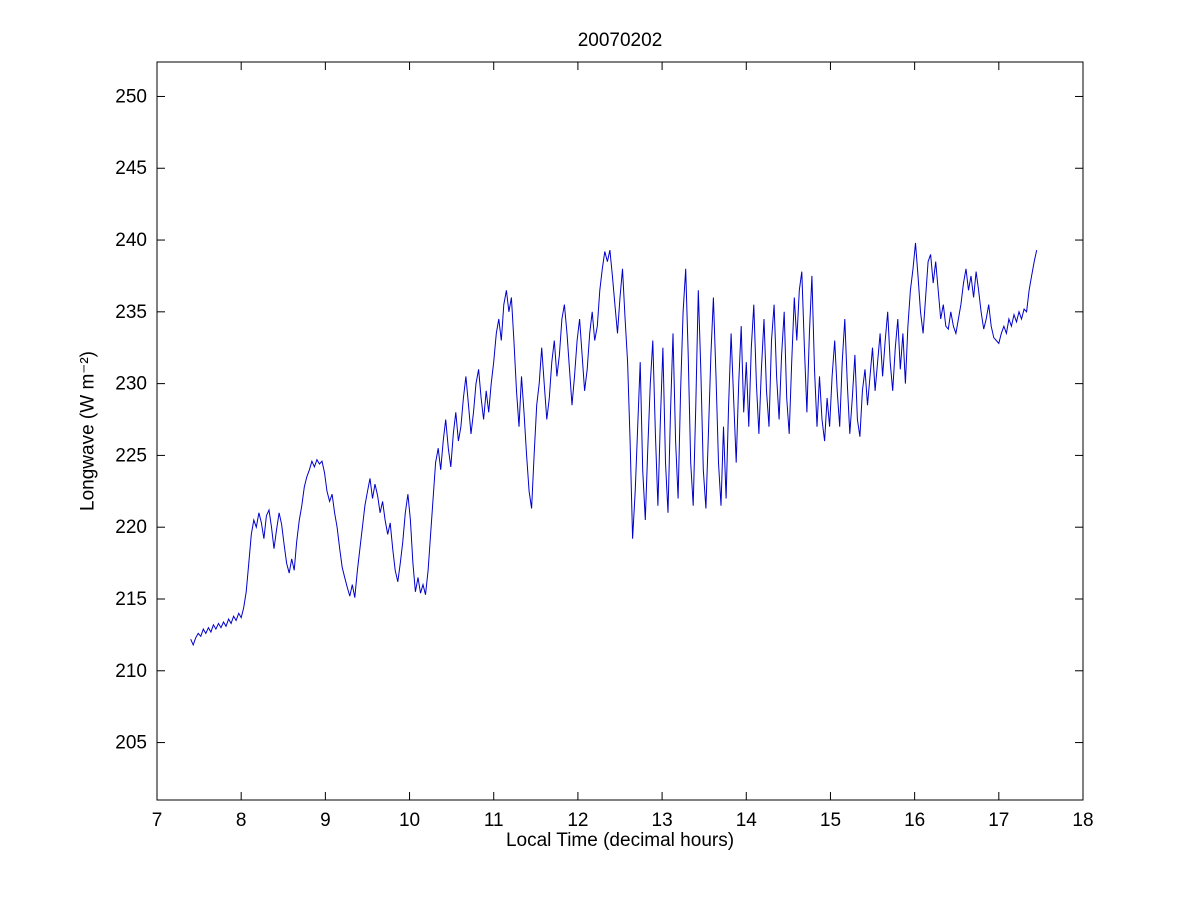  Describe the element at coordinates (131, 455) in the screenshot. I see `y-tick-label: 225` at that location.